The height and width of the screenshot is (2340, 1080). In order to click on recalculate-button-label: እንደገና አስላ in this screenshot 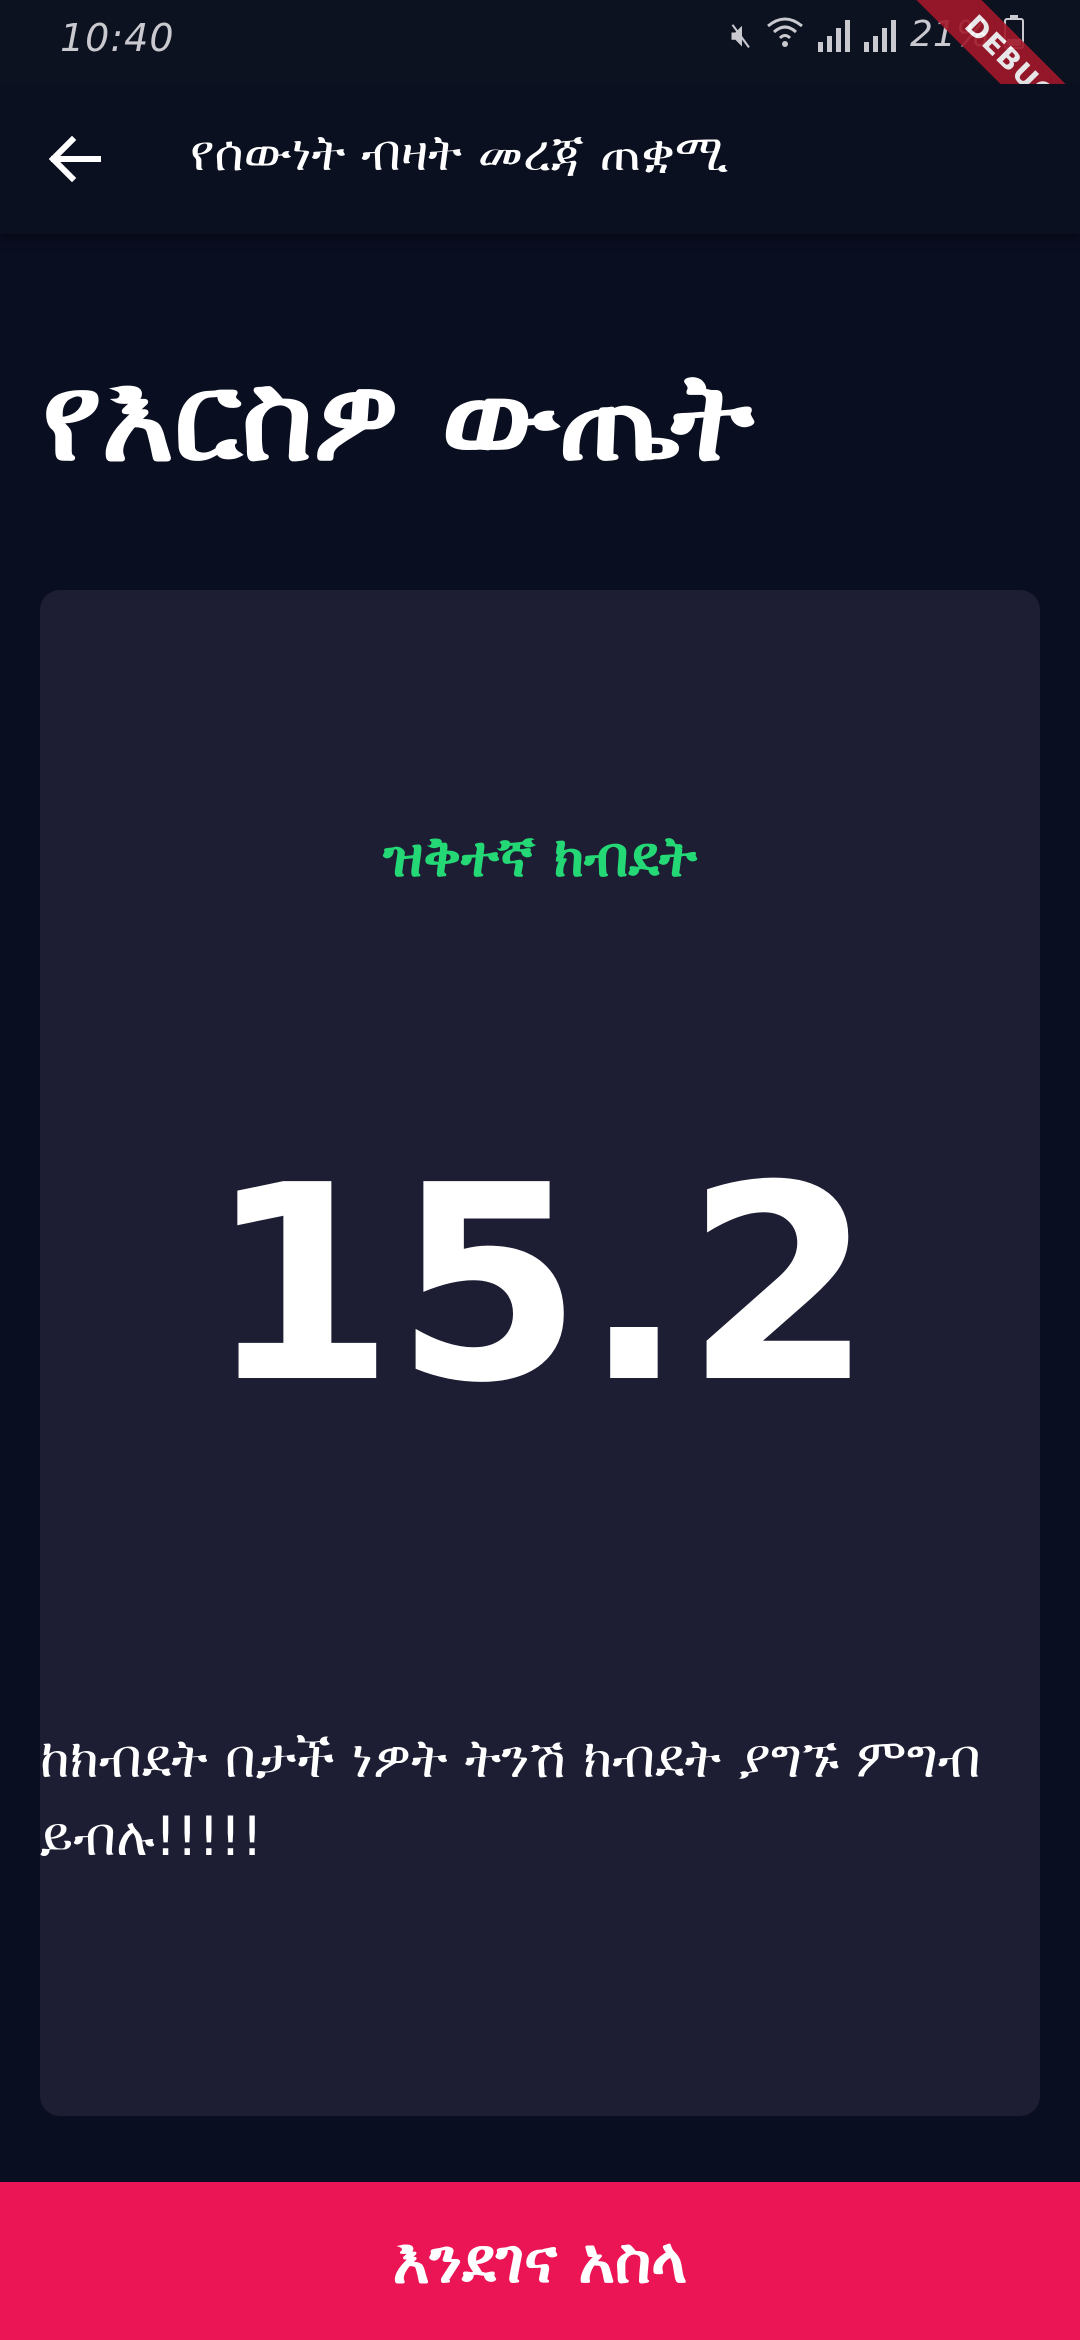, I will do `click(540, 2260)`.